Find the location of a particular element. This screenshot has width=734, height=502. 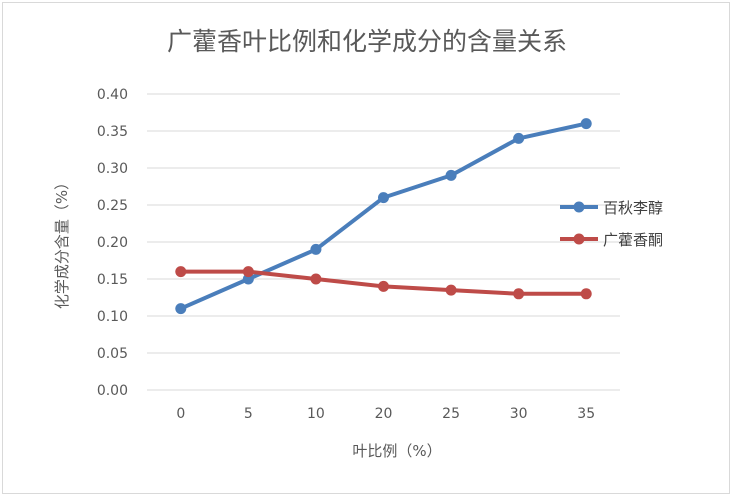

y-tick-label: 0.15 is located at coordinates (112, 280).